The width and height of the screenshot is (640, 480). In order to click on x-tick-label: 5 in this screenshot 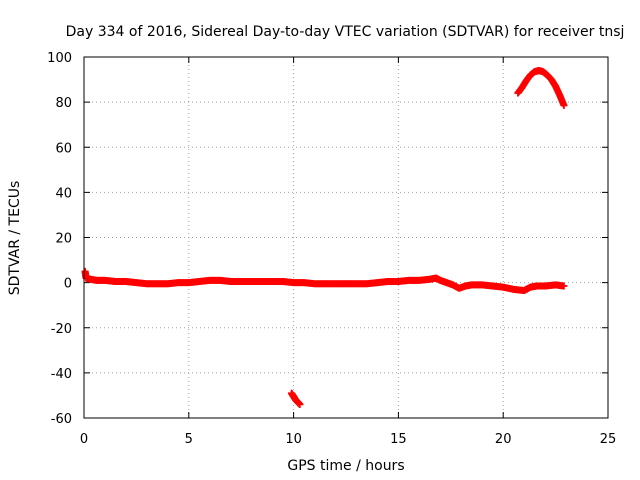, I will do `click(189, 439)`.